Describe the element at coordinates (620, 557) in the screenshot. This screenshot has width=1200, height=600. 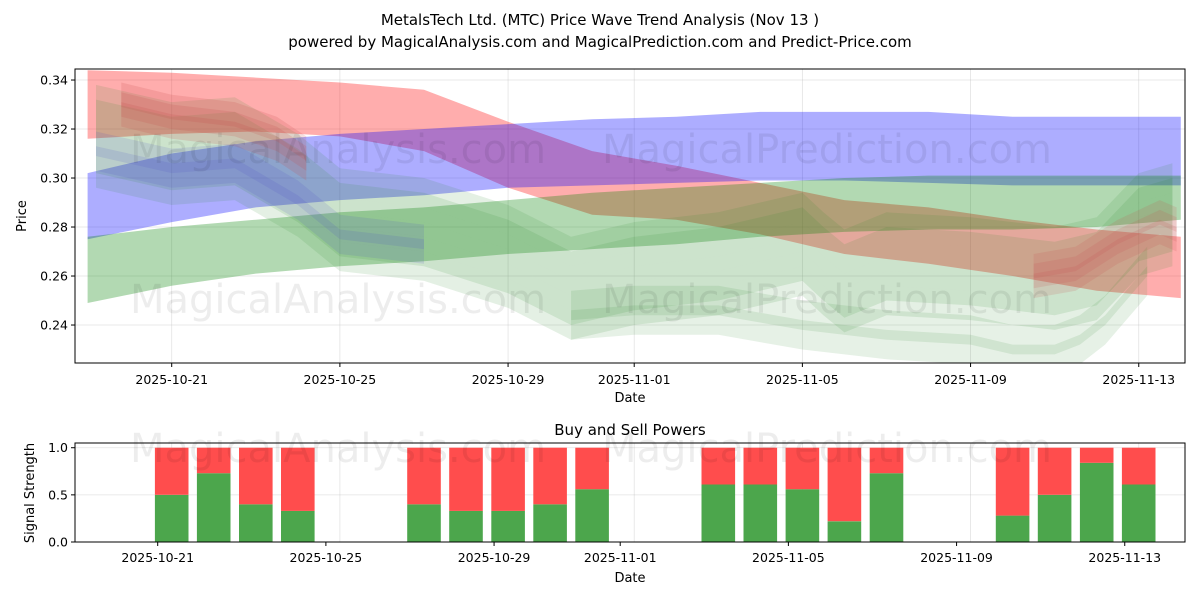
I see `signal-x-tick-label: 2025-11-01` at that location.